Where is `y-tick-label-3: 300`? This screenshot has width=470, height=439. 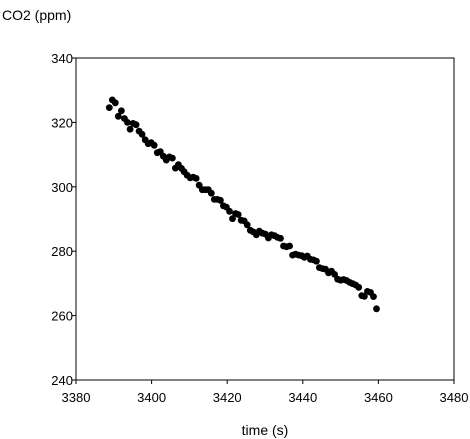
y-tick-label-3: 300 is located at coordinates (62, 187).